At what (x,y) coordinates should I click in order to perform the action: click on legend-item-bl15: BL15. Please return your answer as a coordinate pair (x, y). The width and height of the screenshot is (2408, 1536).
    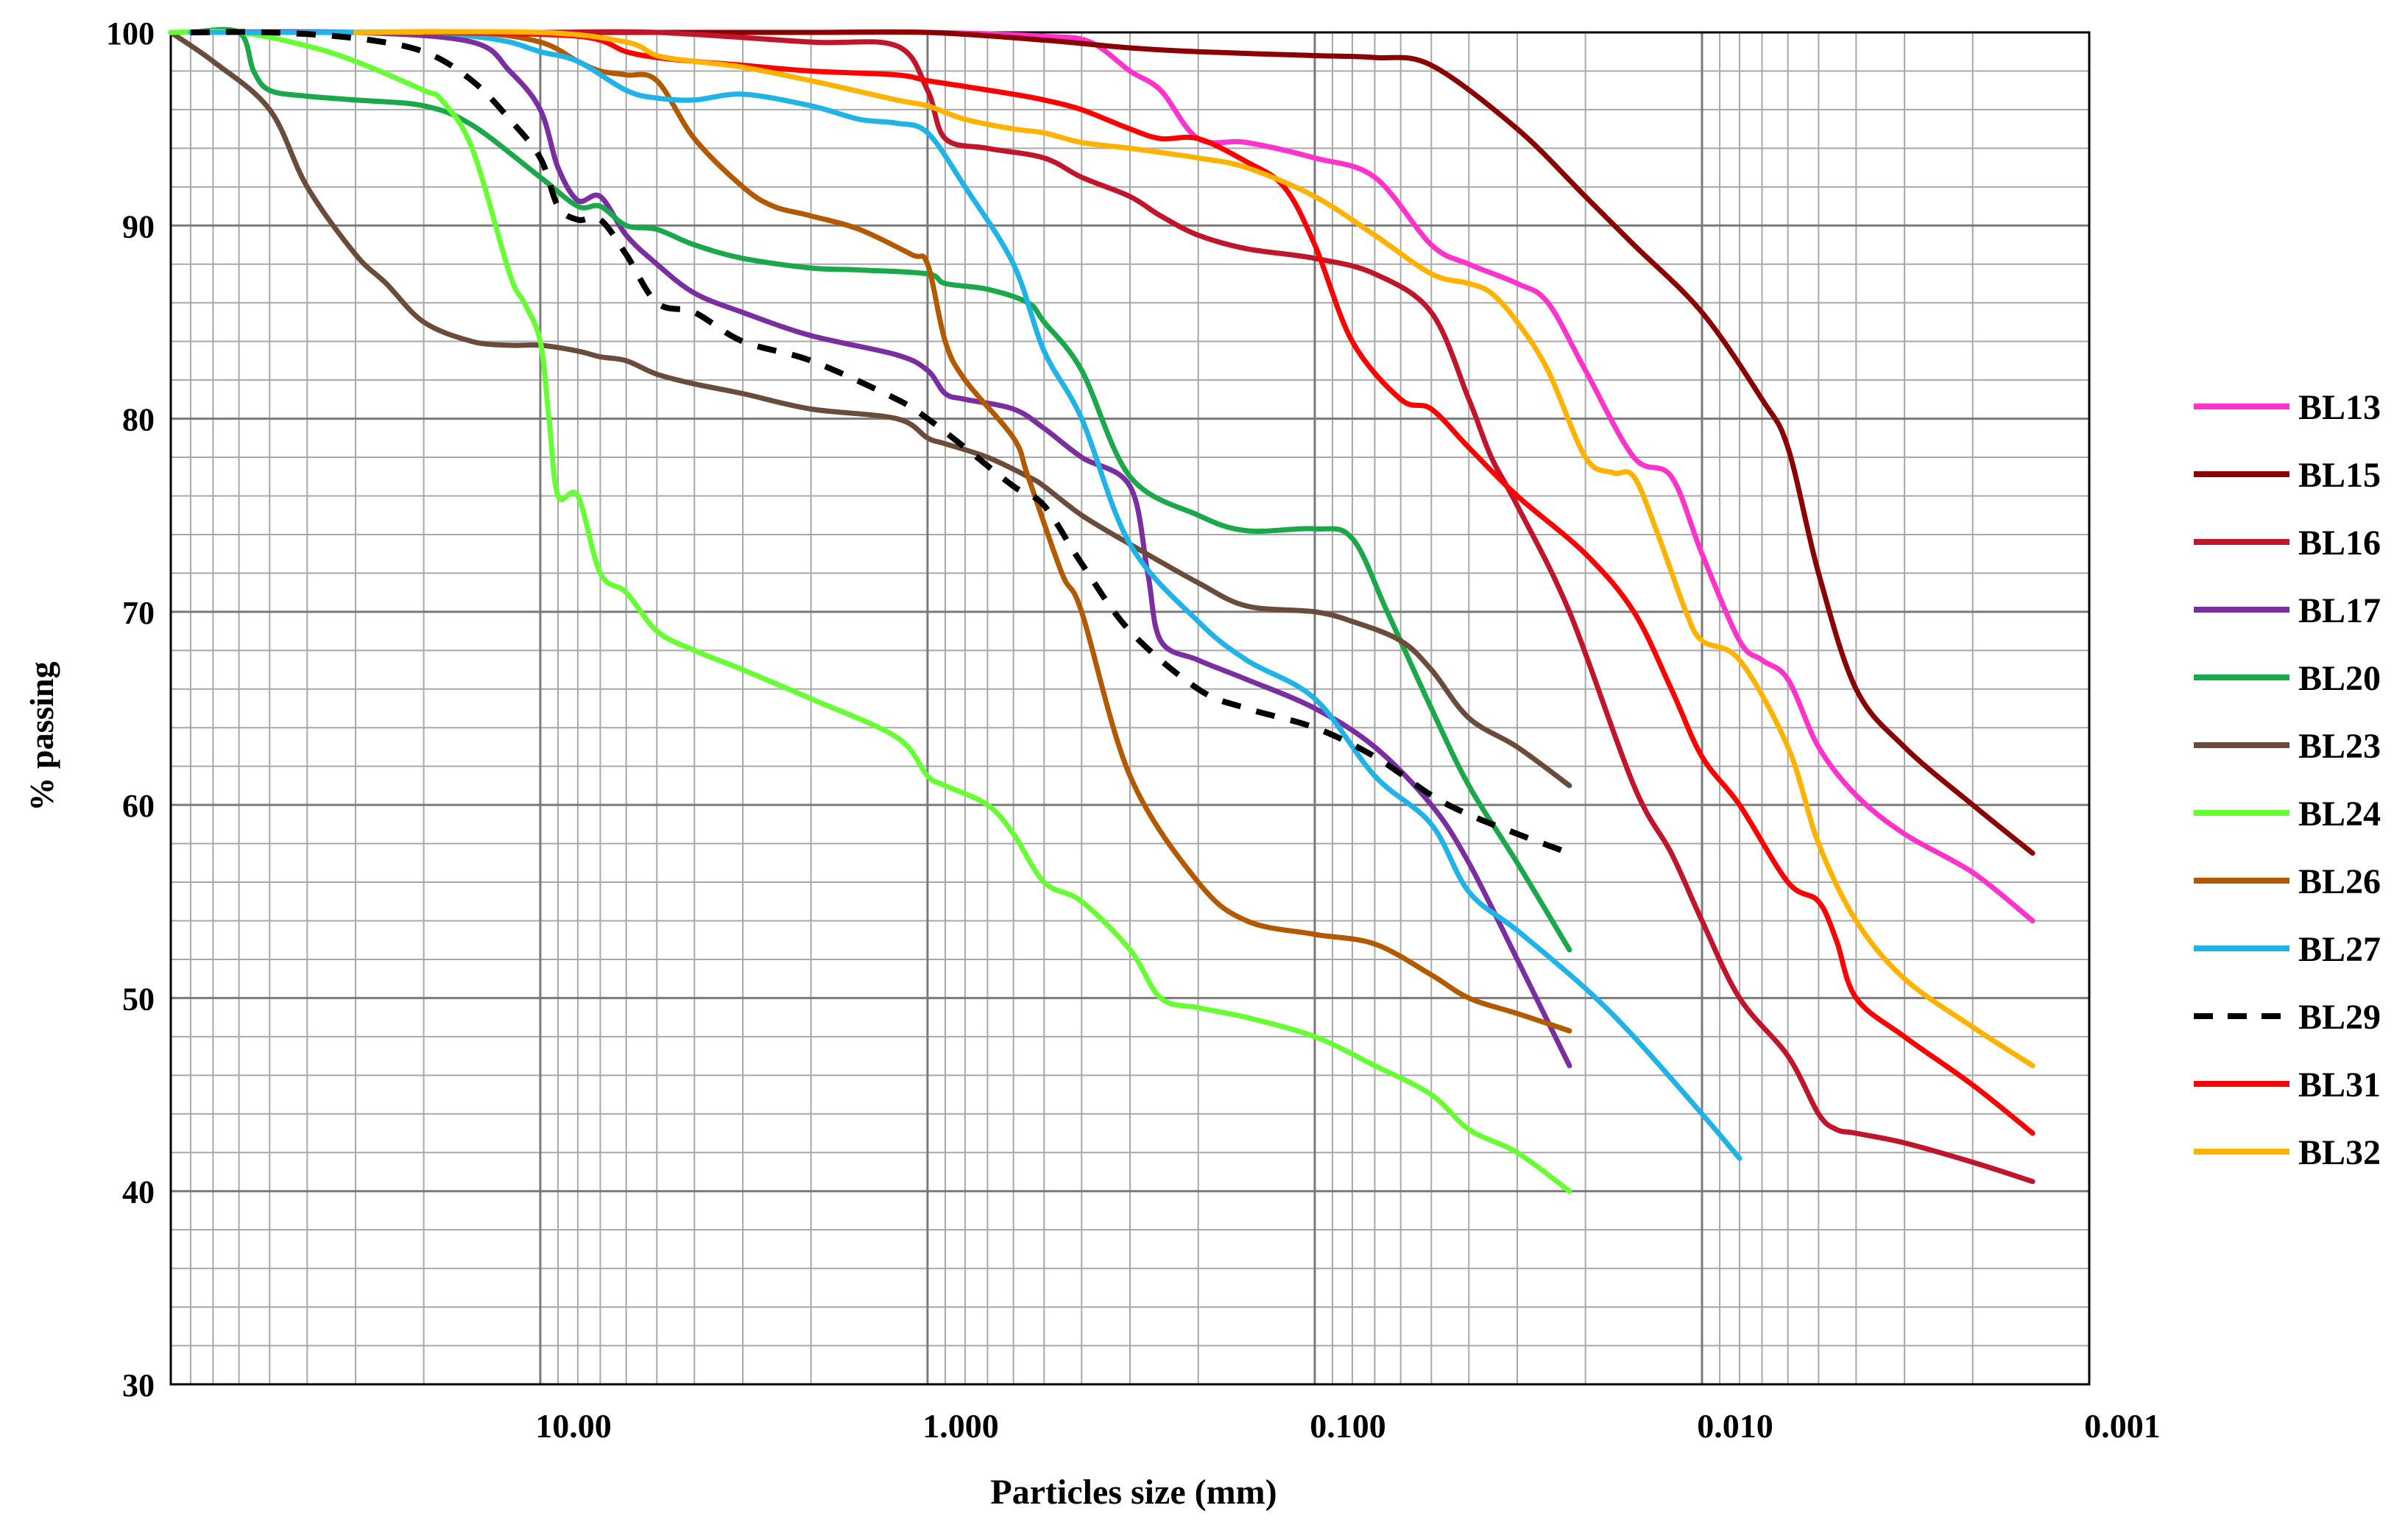
    Looking at the image, I should click on (2288, 475).